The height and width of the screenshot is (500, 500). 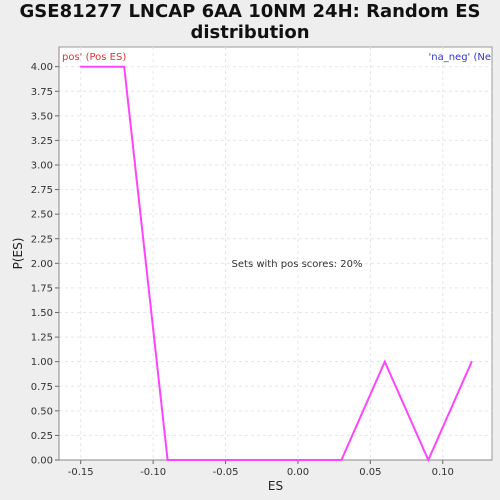 What do you see at coordinates (42, 362) in the screenshot?
I see `y-tick-label: 1.00` at bounding box center [42, 362].